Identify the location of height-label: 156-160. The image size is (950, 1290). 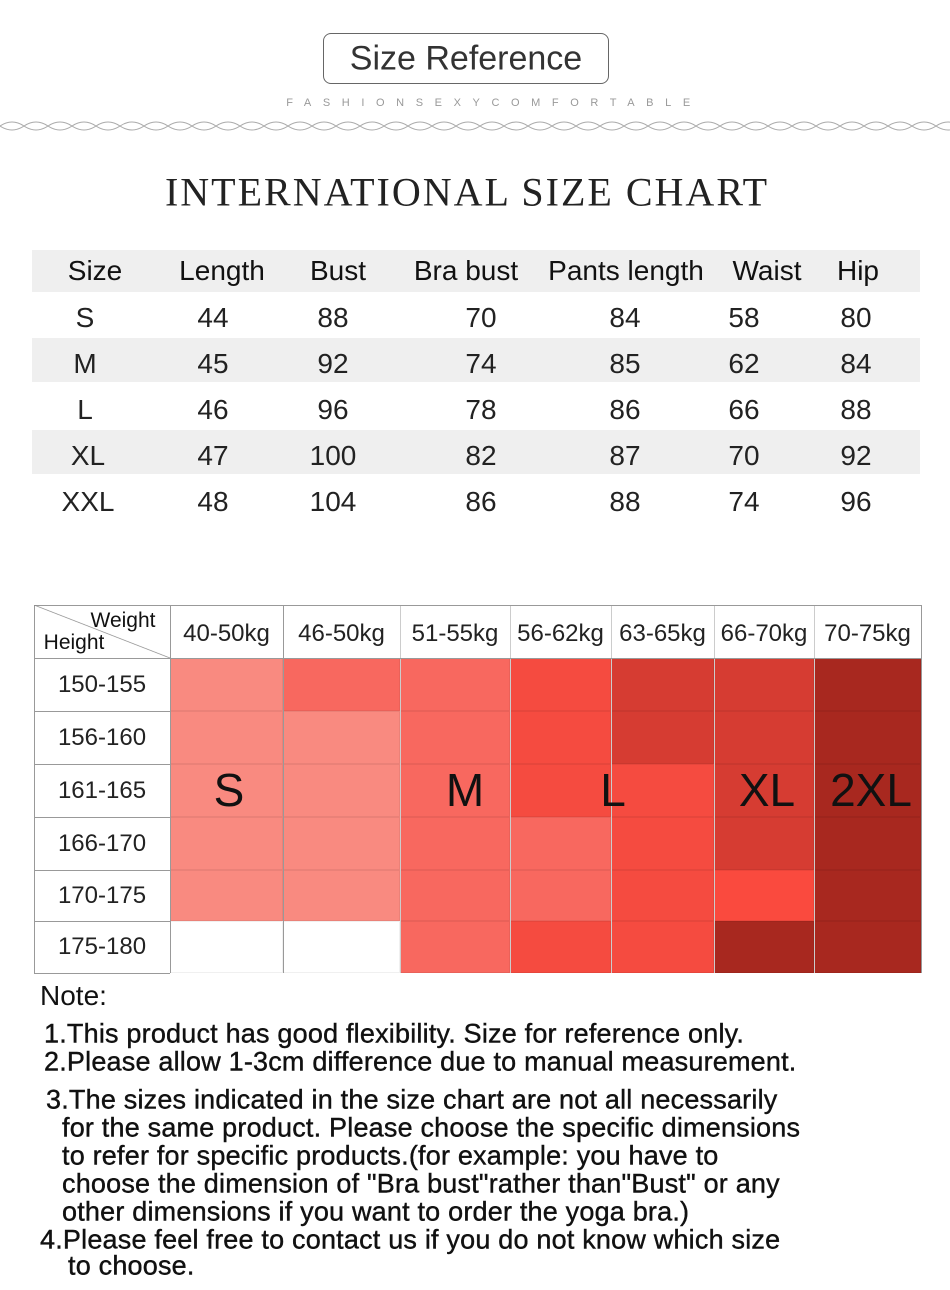
(102, 737).